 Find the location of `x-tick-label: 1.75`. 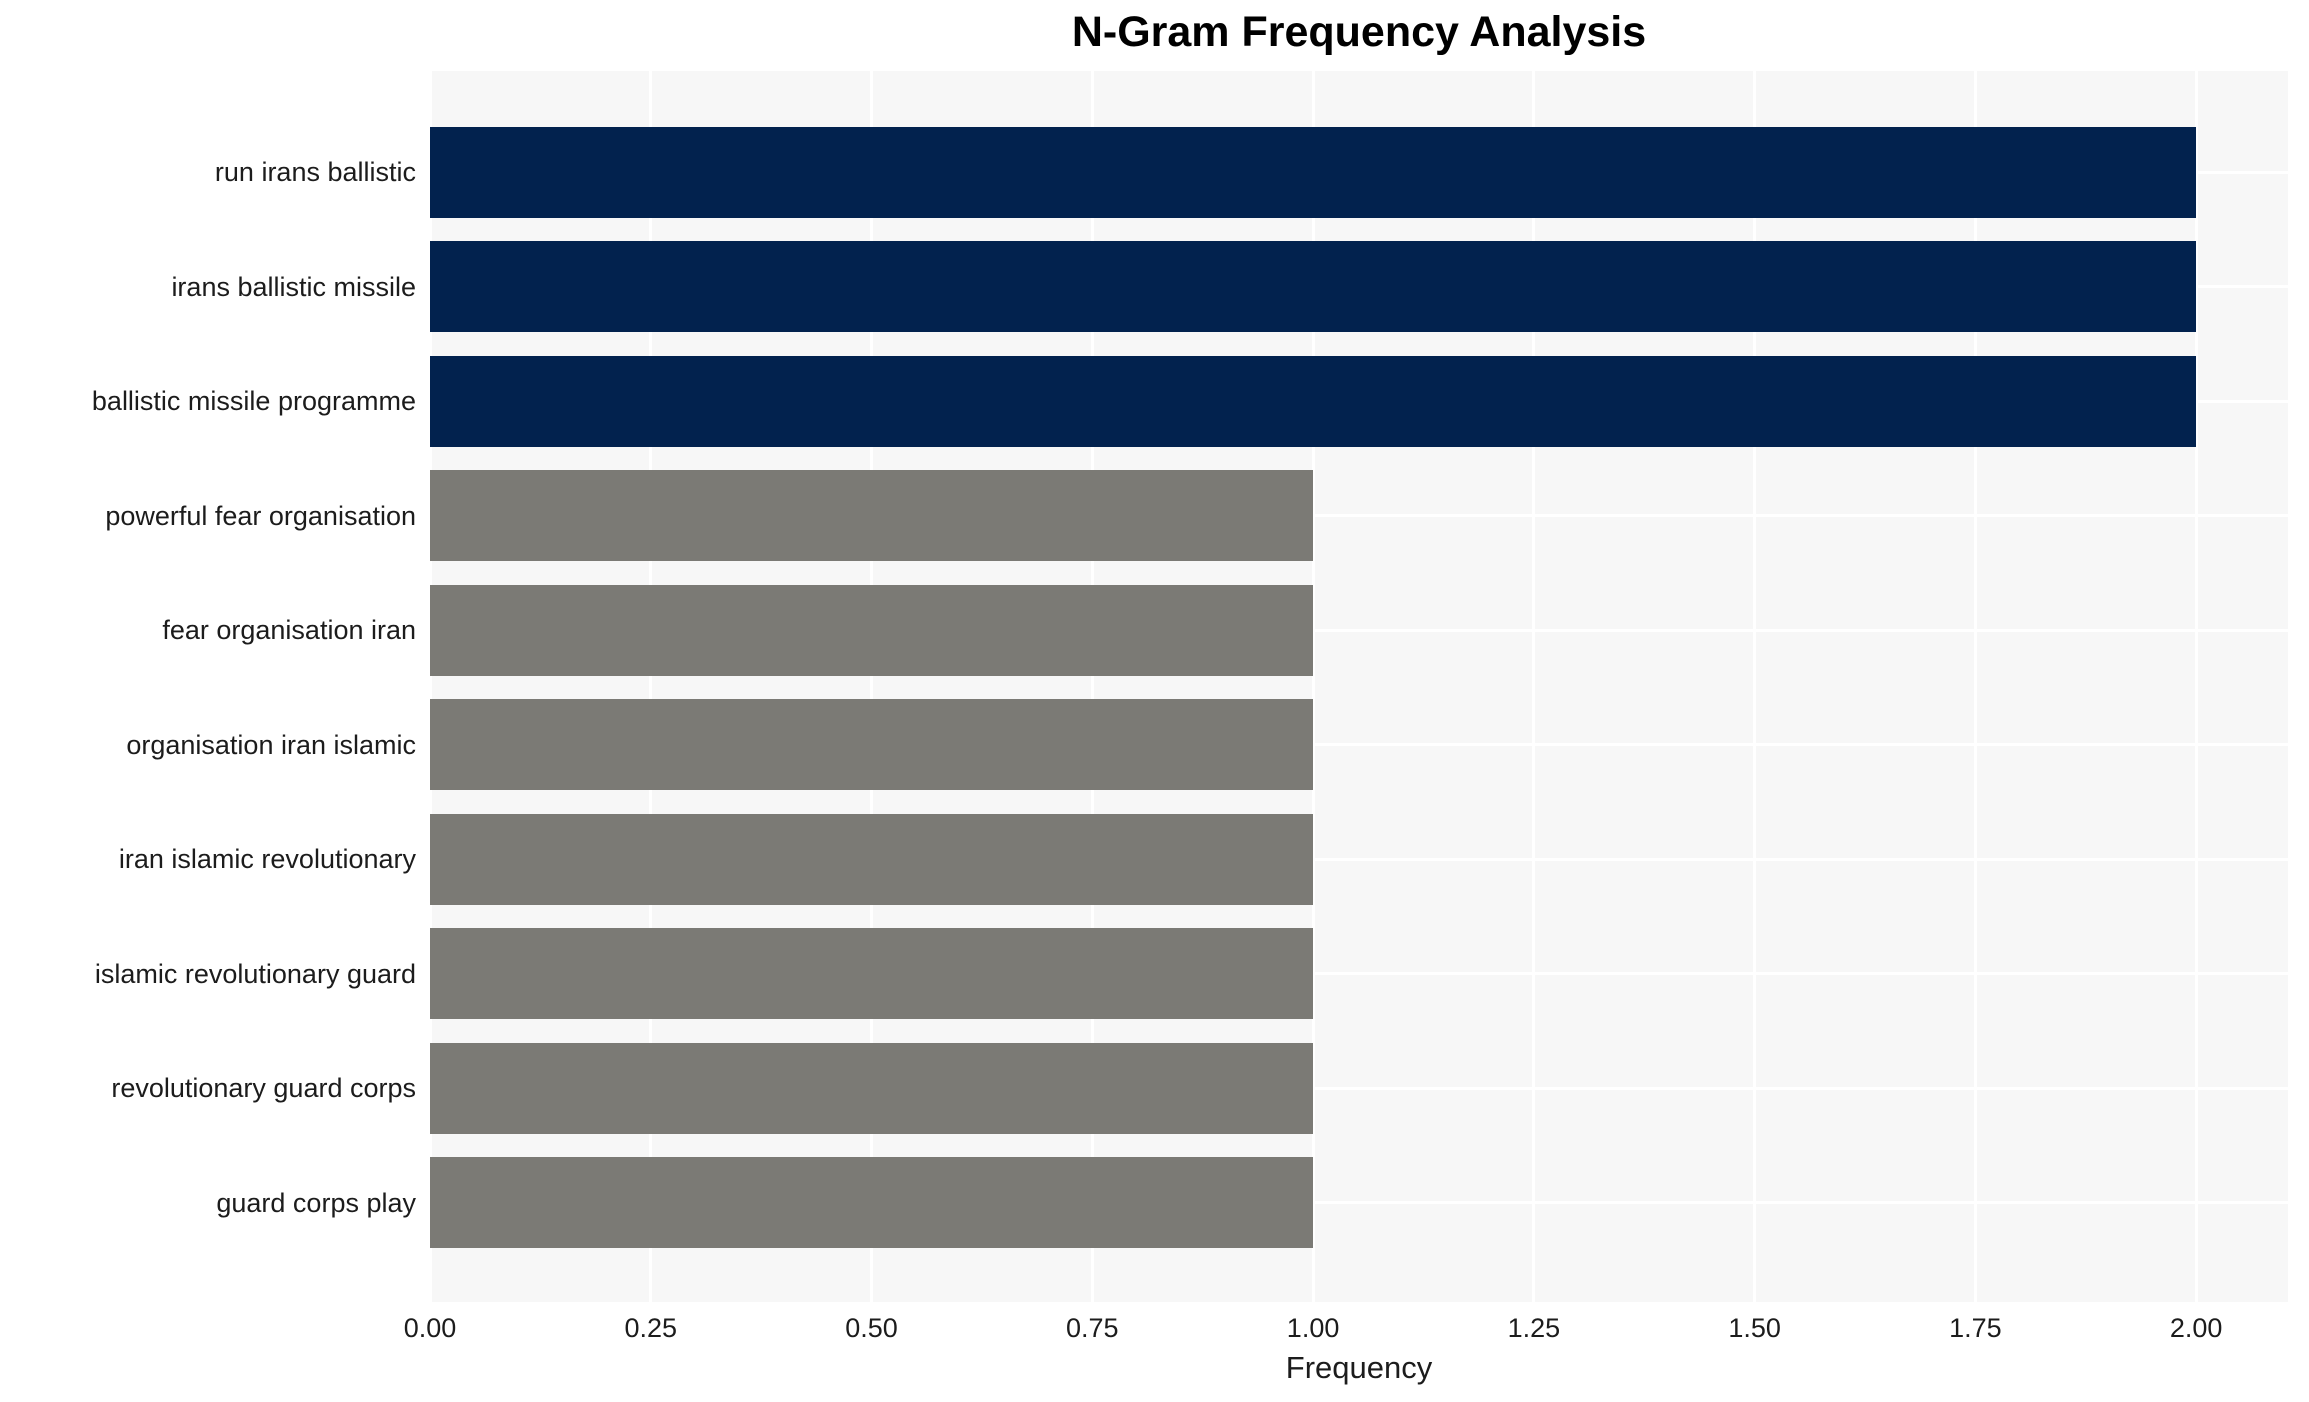

x-tick-label: 1.75 is located at coordinates (1975, 1328).